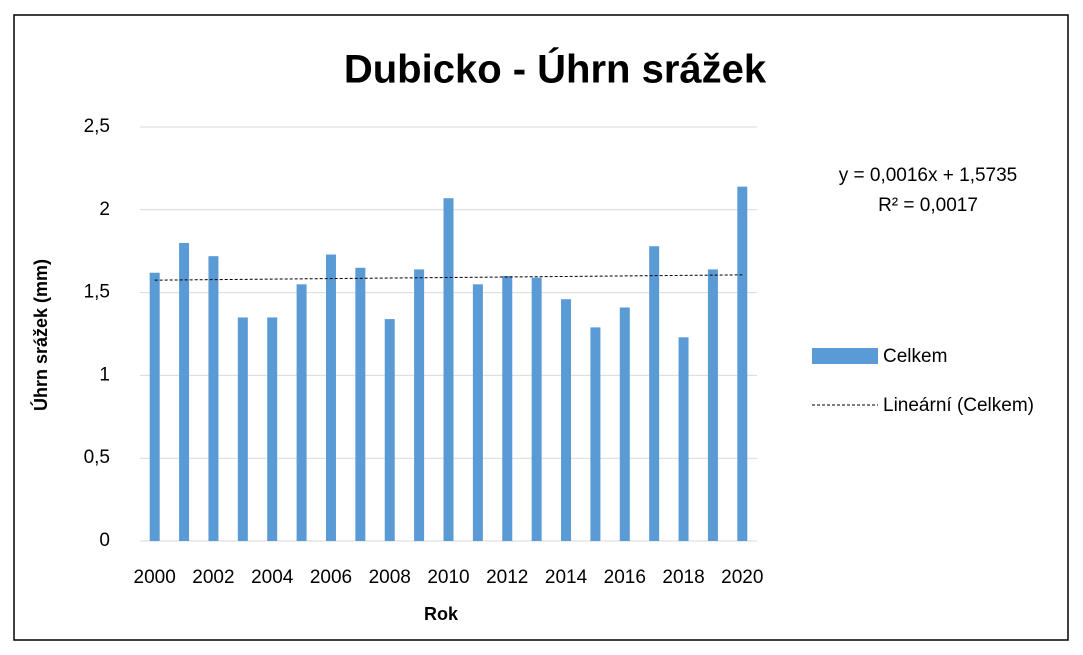  I want to click on x-tick-label: 2012, so click(507, 577).